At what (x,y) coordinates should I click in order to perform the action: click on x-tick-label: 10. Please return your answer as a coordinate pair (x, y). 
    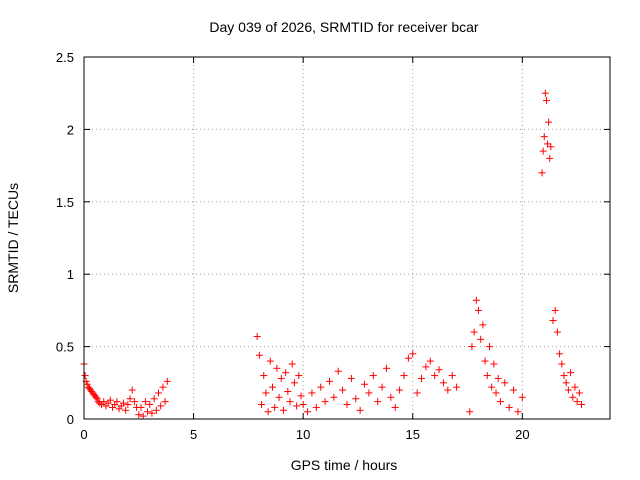
    Looking at the image, I should click on (303, 434).